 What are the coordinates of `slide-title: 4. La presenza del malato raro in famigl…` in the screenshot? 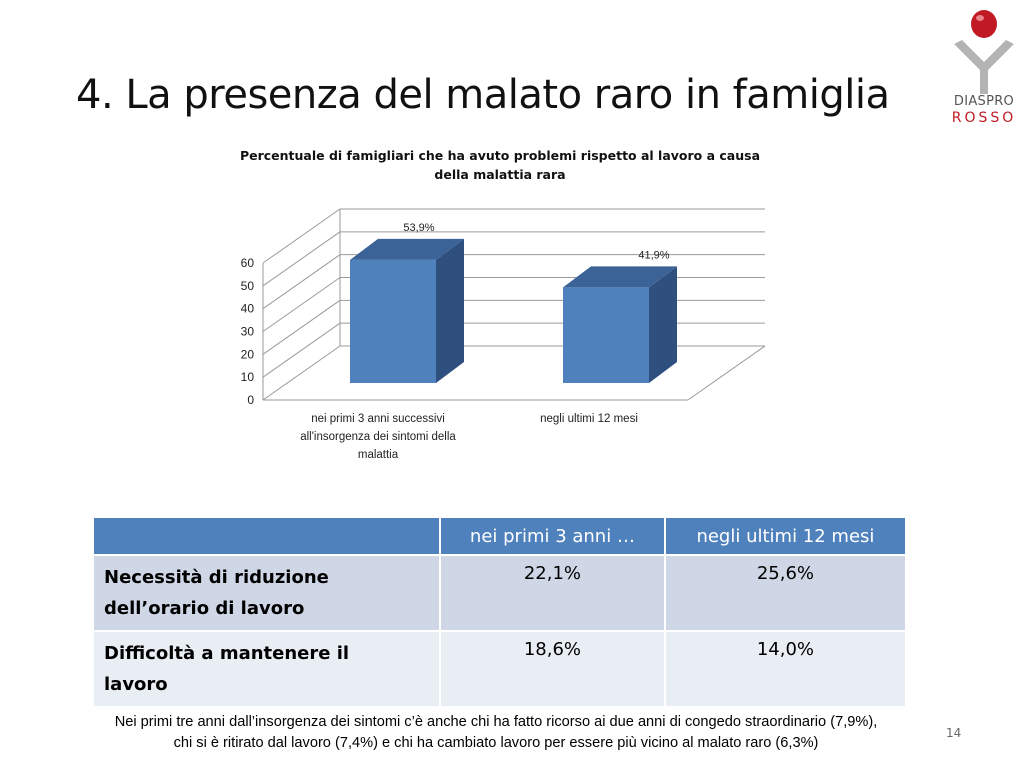 It's located at (483, 95).